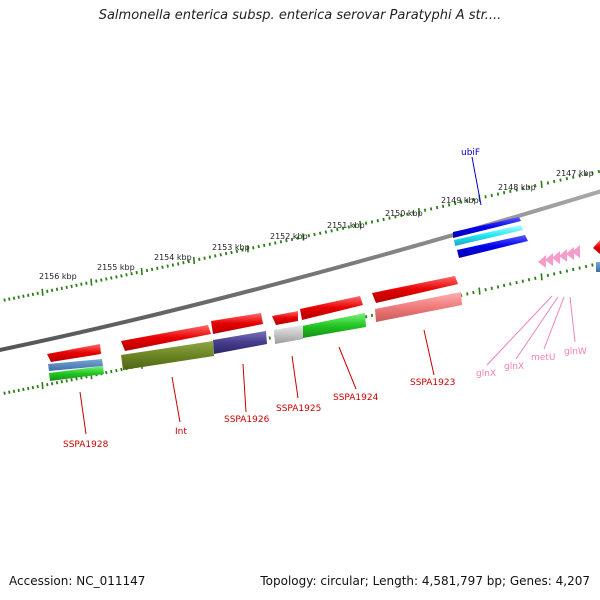 The image size is (600, 600). What do you see at coordinates (116, 267) in the screenshot?
I see `tick-label-2155: 2155 kbp` at bounding box center [116, 267].